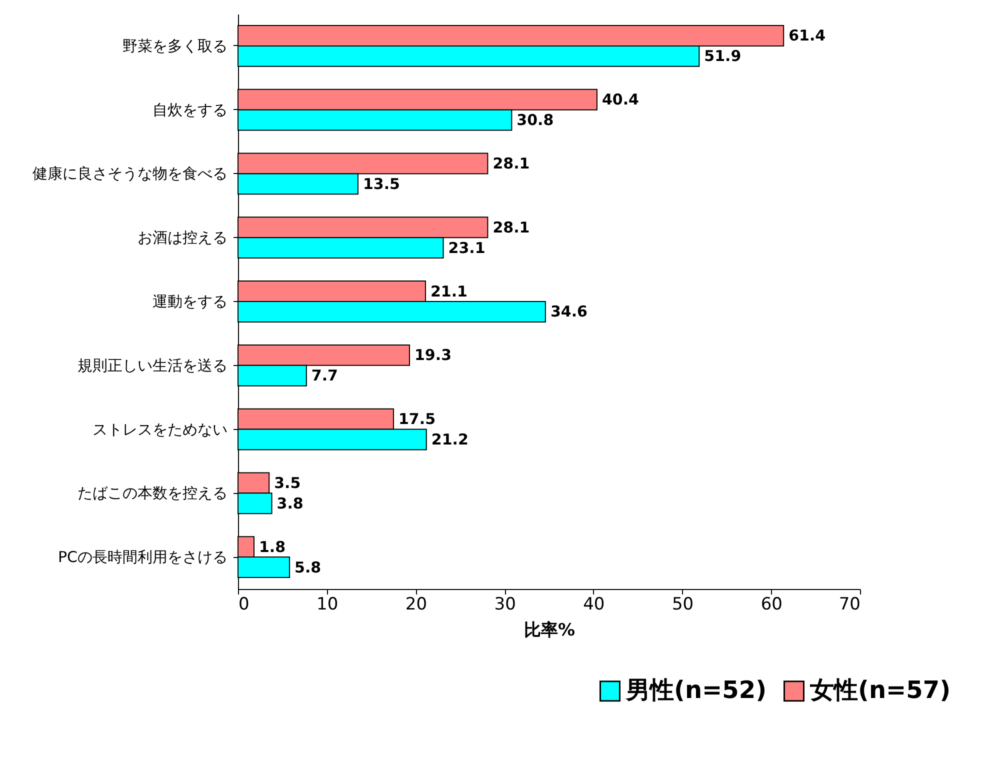 This screenshot has height=760, width=1000. What do you see at coordinates (153, 493) in the screenshot?
I see `y-tick-label: たばこの本数を控える` at bounding box center [153, 493].